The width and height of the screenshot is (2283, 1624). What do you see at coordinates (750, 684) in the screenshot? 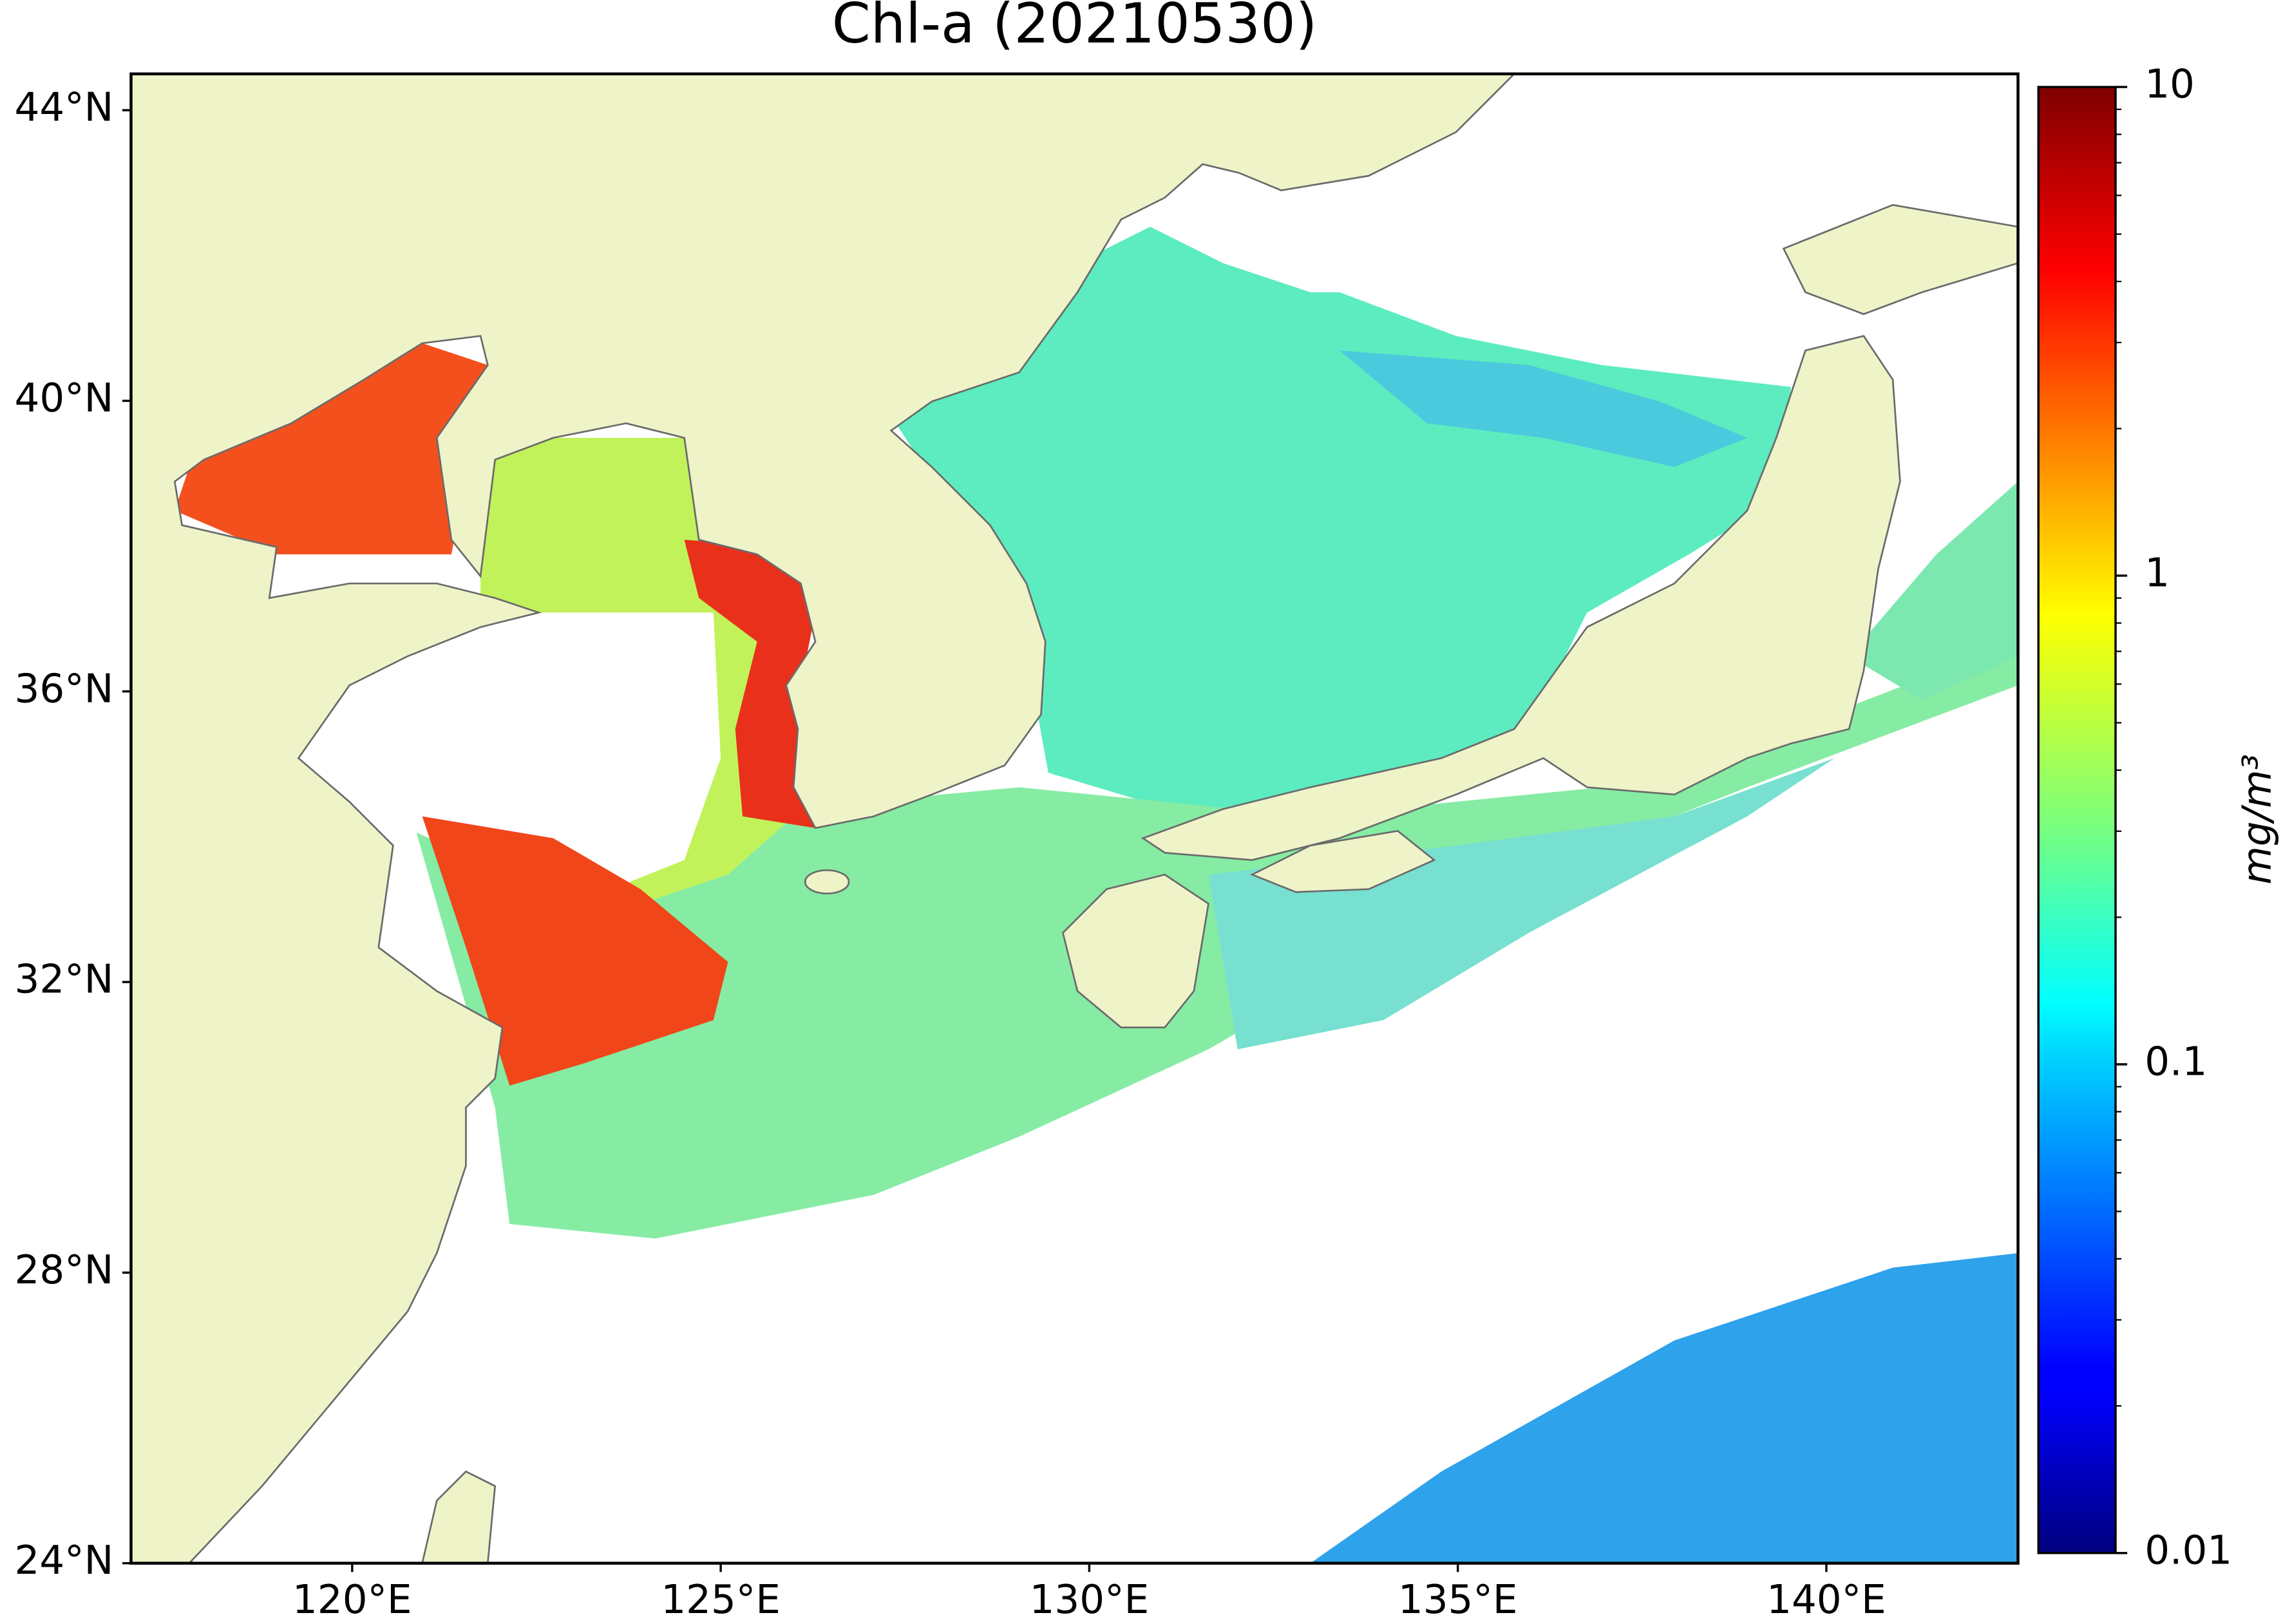
I see `korea-coast-chl` at bounding box center [750, 684].